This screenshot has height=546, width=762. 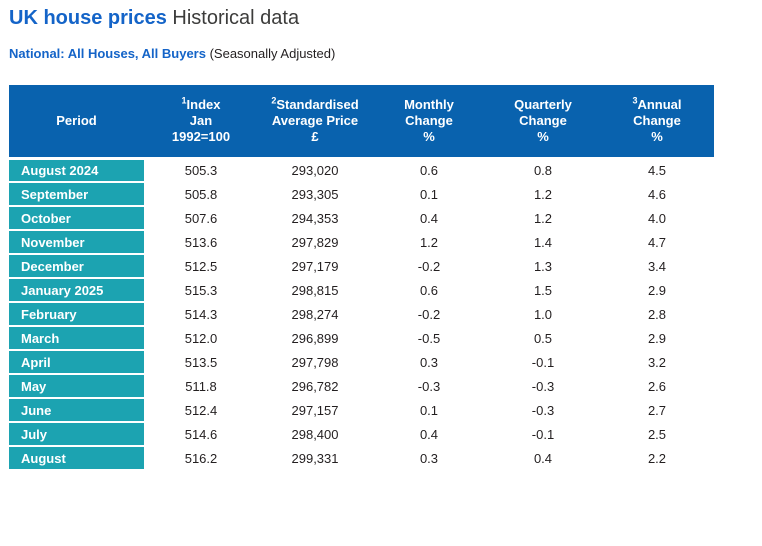 What do you see at coordinates (76, 314) in the screenshot?
I see `period-cell: February` at bounding box center [76, 314].